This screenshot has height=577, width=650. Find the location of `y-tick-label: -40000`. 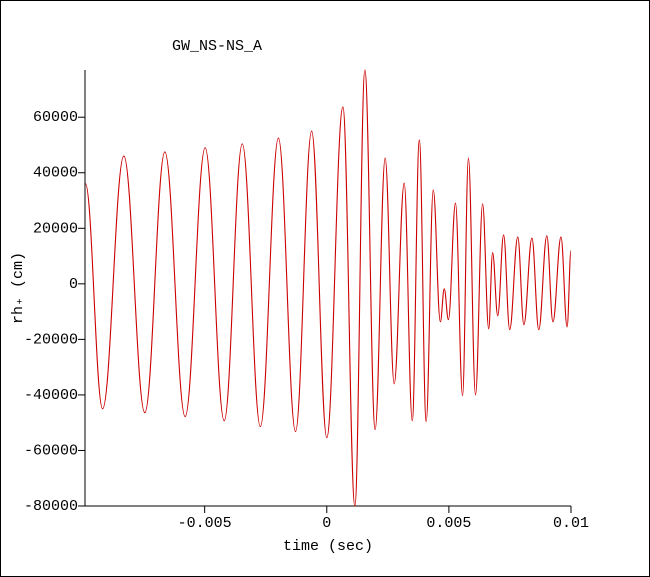

y-tick-label: -40000 is located at coordinates (51, 395).